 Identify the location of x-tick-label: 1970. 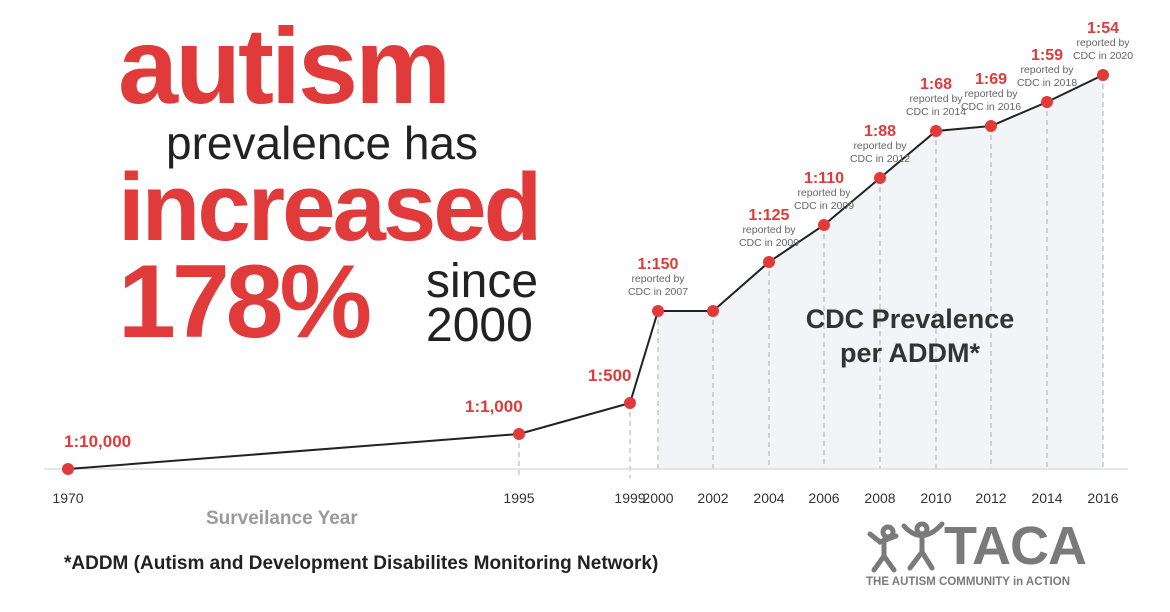
(67, 498).